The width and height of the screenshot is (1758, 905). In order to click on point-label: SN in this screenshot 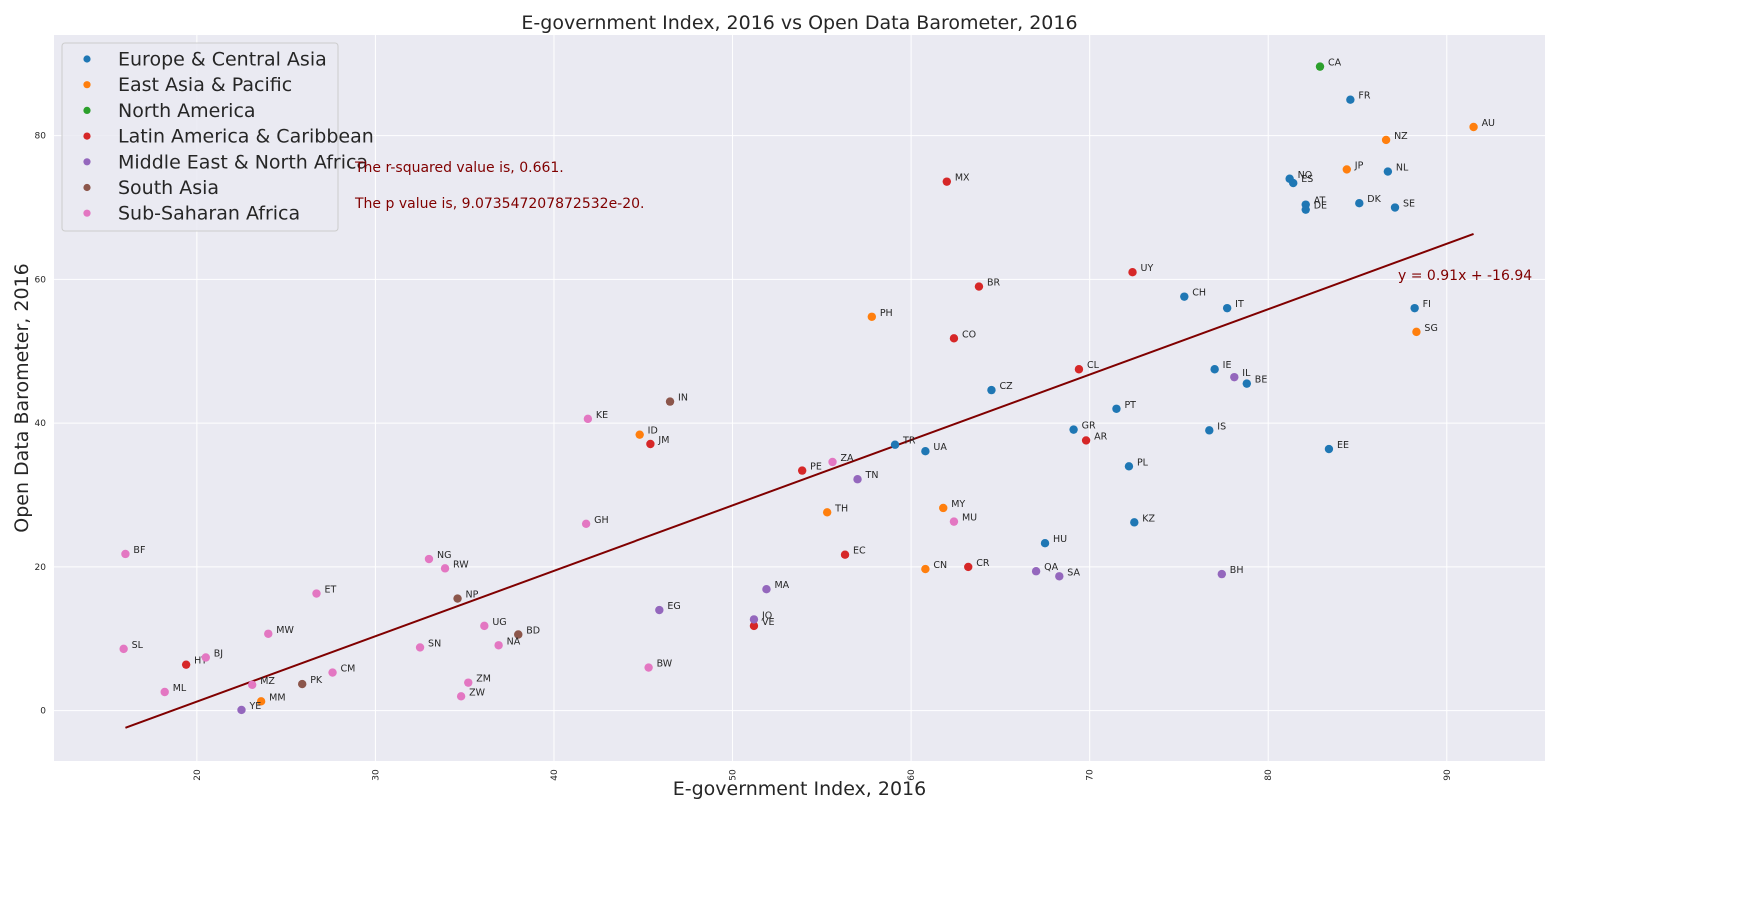, I will do `click(434, 643)`.